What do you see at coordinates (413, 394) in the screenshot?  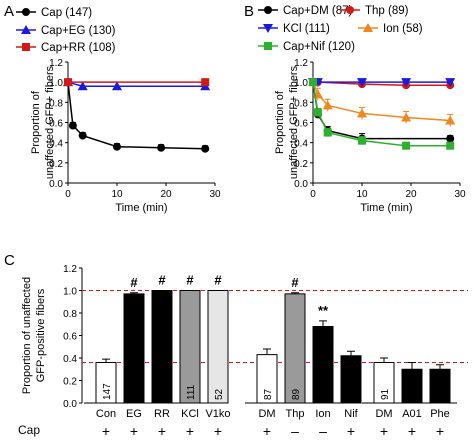 I see `bar-count-label: 37` at bounding box center [413, 394].